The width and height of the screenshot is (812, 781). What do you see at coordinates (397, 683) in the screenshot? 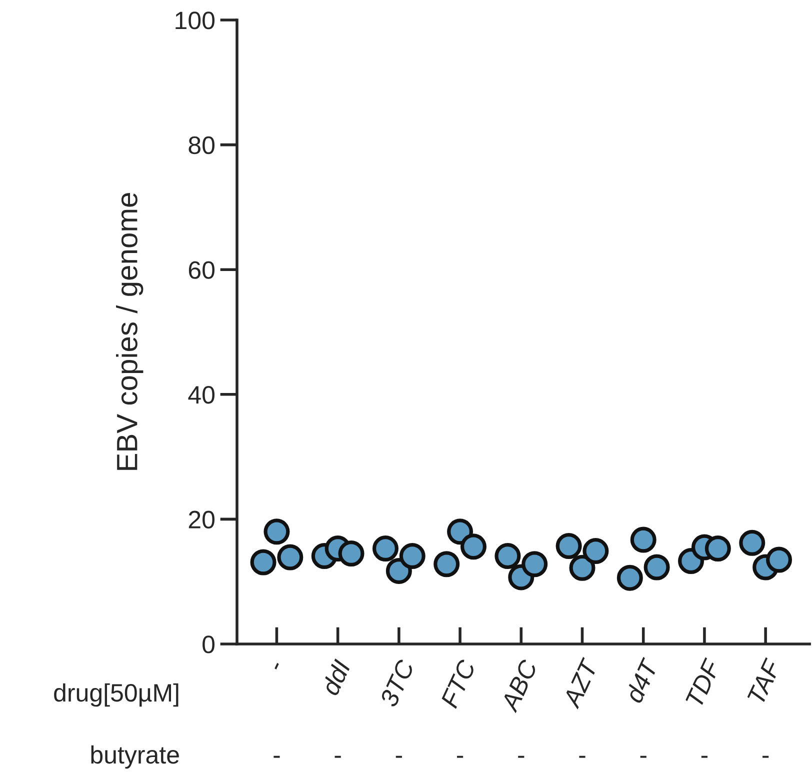
I see `x-tick-label: 3TC` at bounding box center [397, 683].